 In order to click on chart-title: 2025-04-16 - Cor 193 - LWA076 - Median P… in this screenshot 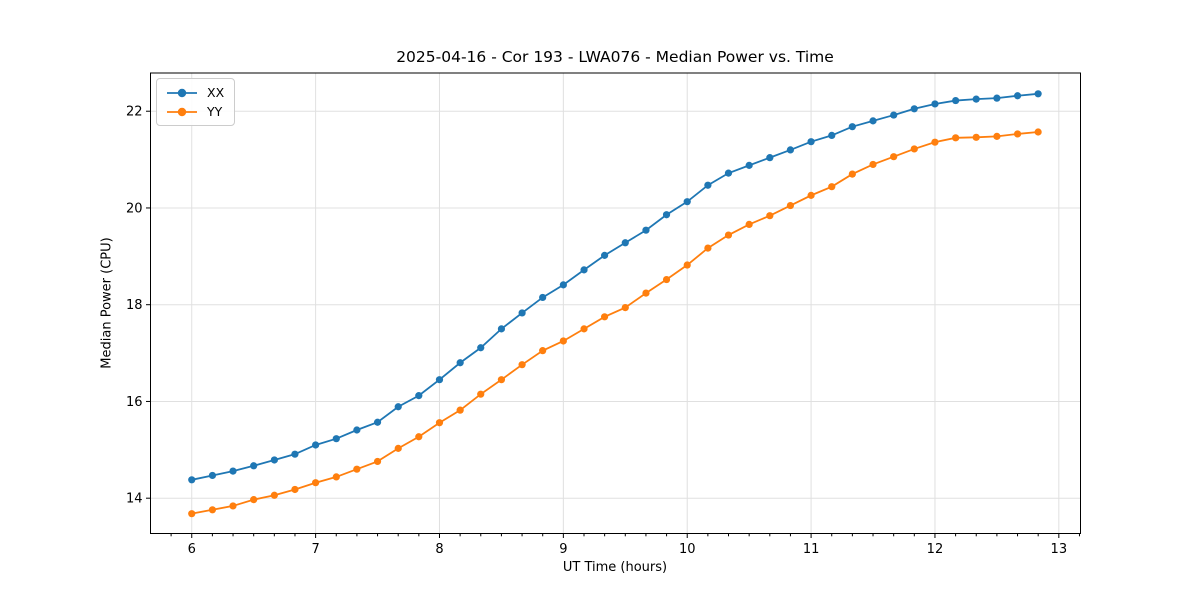, I will do `click(615, 57)`.